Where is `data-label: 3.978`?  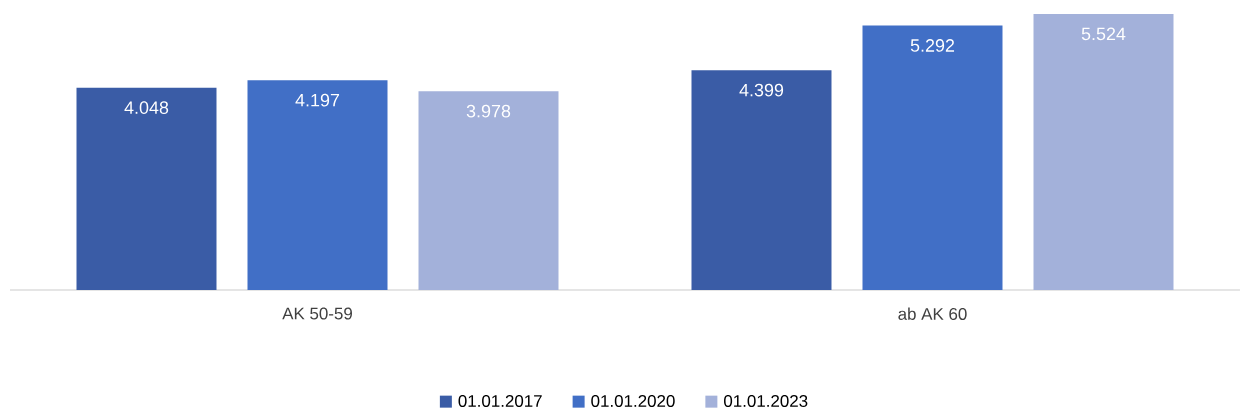 data-label: 3.978 is located at coordinates (488, 111).